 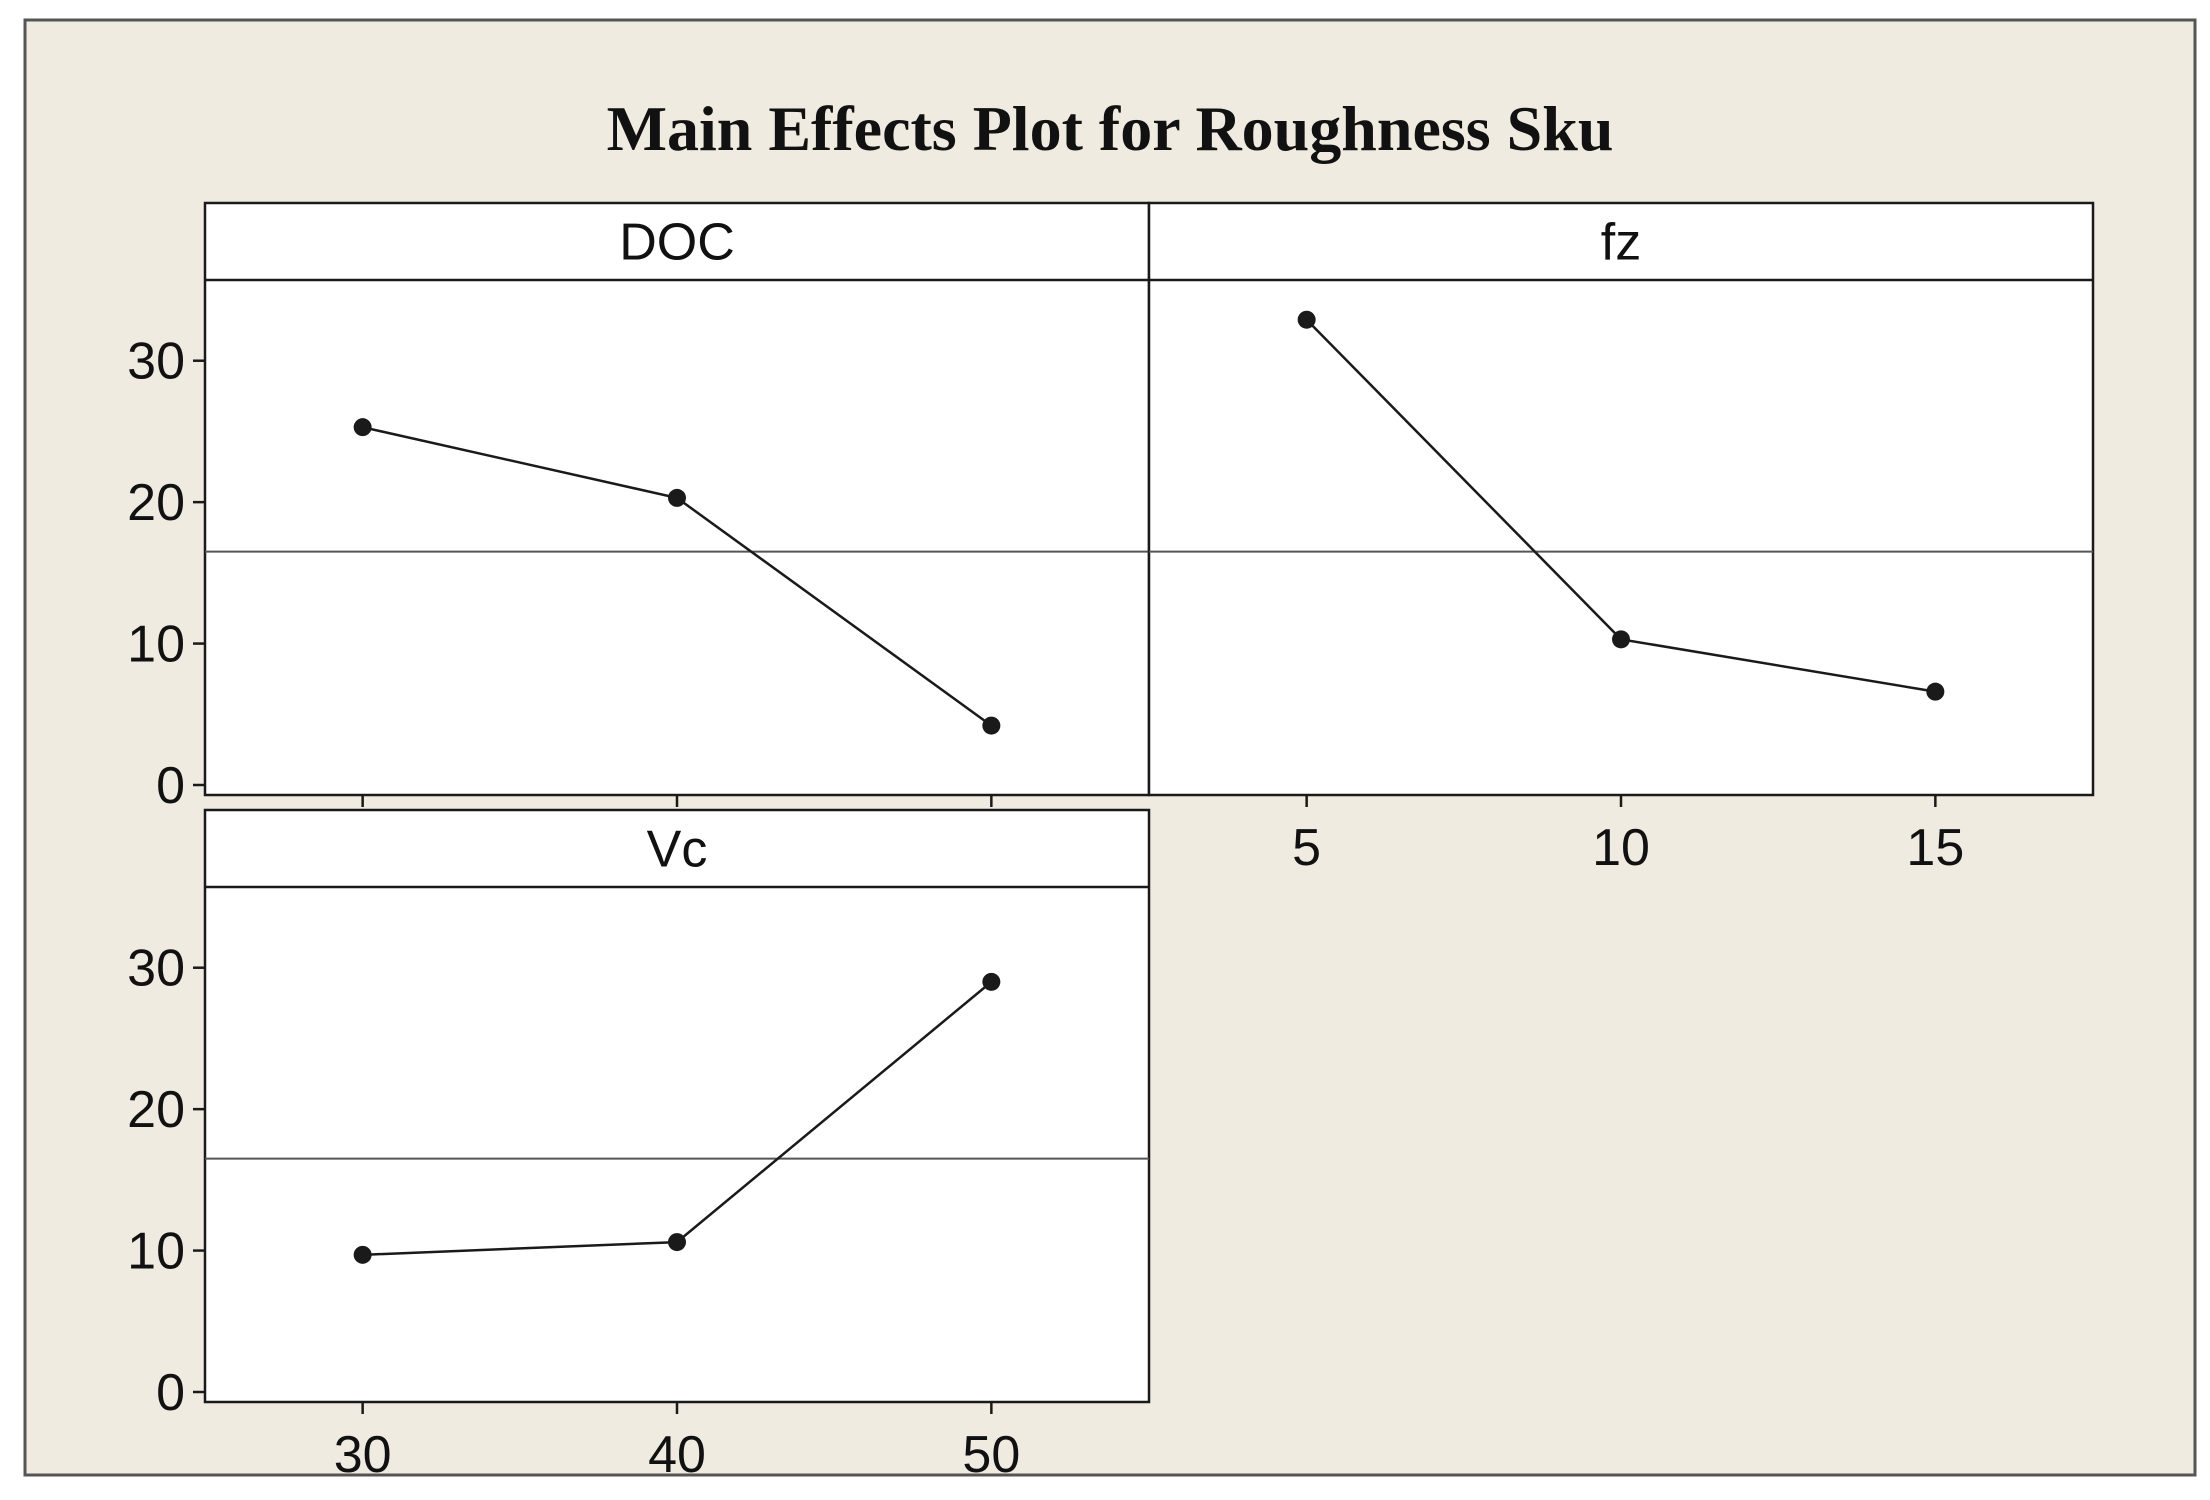 I want to click on panel-header-label: Vc, so click(x=677, y=850).